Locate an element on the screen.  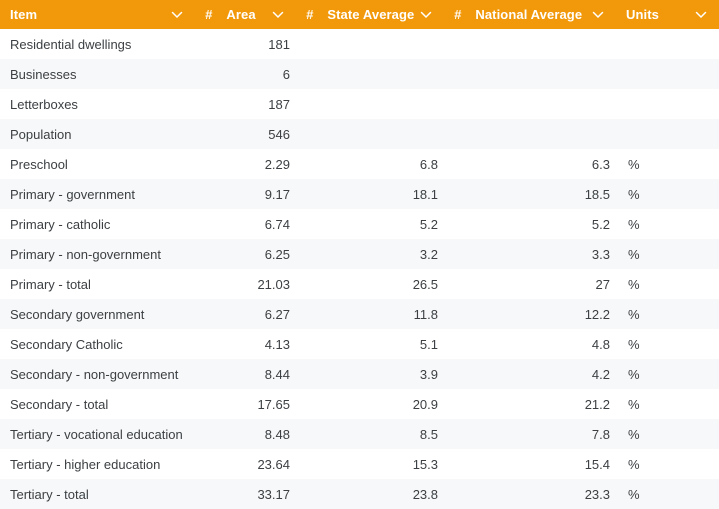
state-average-cell: 18.1 is located at coordinates (370, 194).